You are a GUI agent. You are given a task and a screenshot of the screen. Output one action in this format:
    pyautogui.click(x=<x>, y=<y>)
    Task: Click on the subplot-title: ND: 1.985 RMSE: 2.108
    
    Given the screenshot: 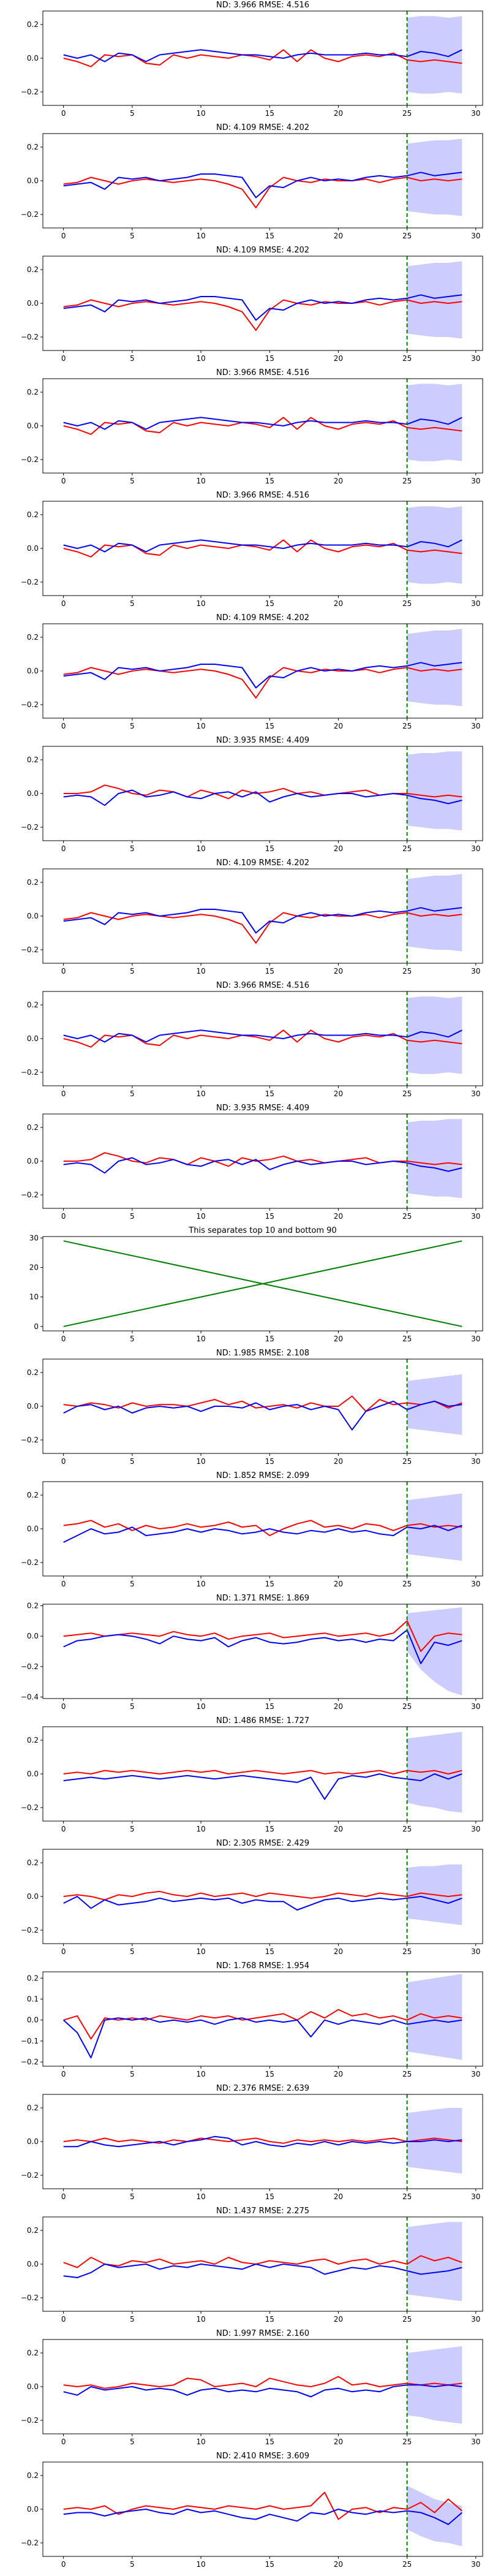 What is the action you would take?
    pyautogui.click(x=262, y=1353)
    